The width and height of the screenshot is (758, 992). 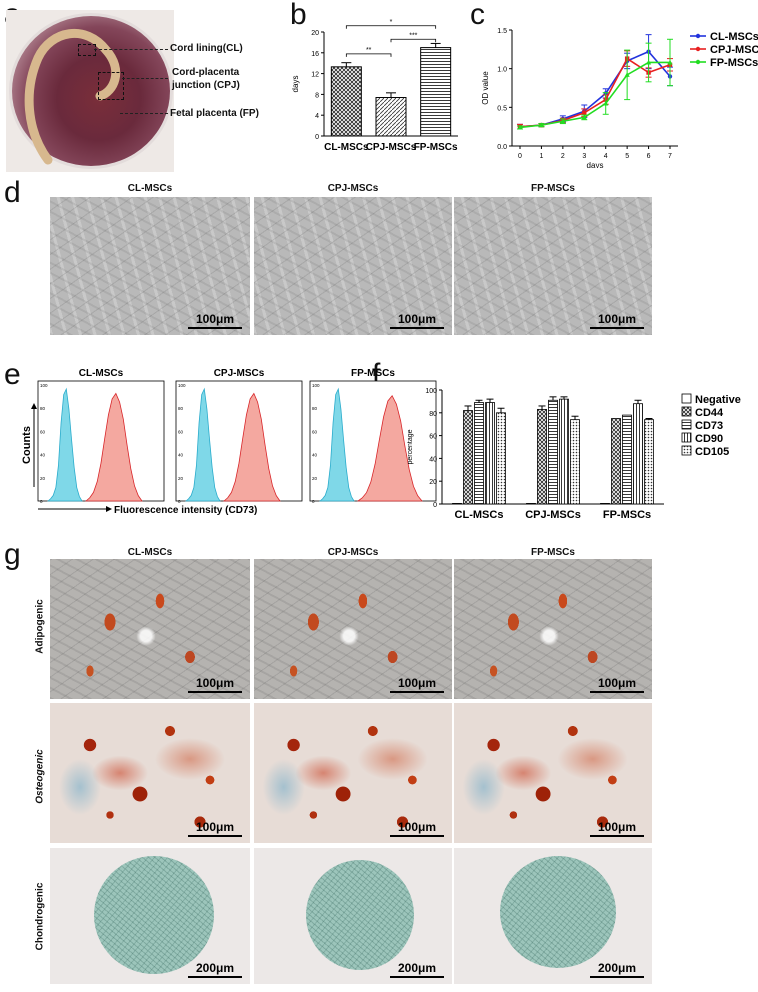 I want to click on x-tick-label: 5, so click(x=627, y=156).